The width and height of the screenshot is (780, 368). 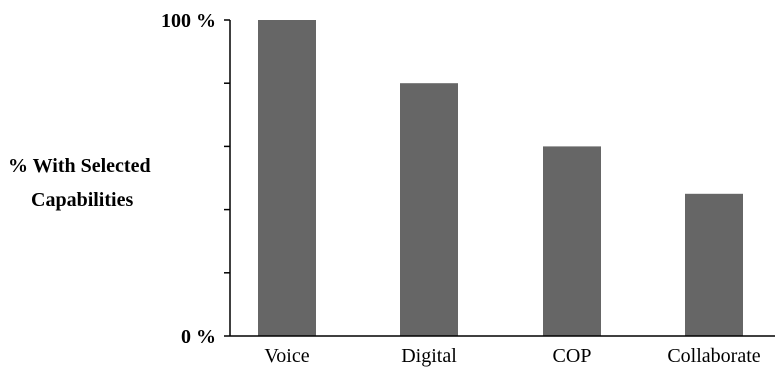 What do you see at coordinates (713, 356) in the screenshot?
I see `x-tick-label-collaborate: Collaborate` at bounding box center [713, 356].